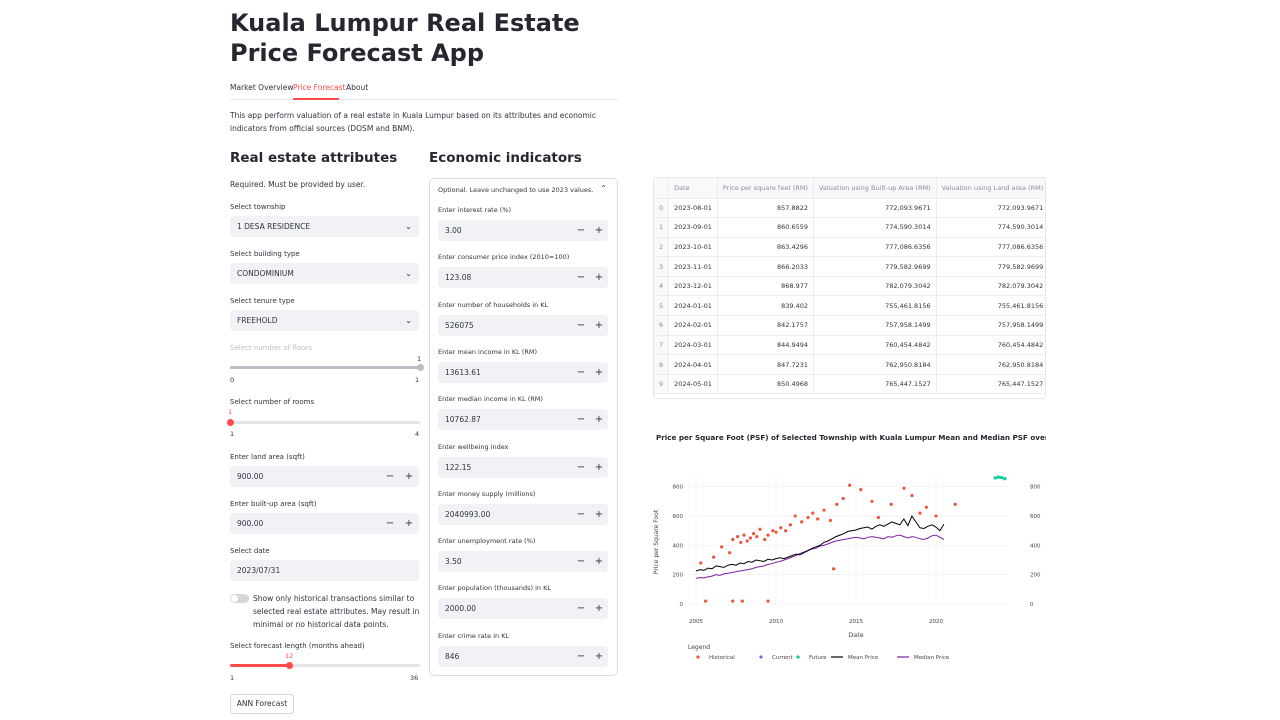  What do you see at coordinates (1005, 479) in the screenshot?
I see `future-point` at bounding box center [1005, 479].